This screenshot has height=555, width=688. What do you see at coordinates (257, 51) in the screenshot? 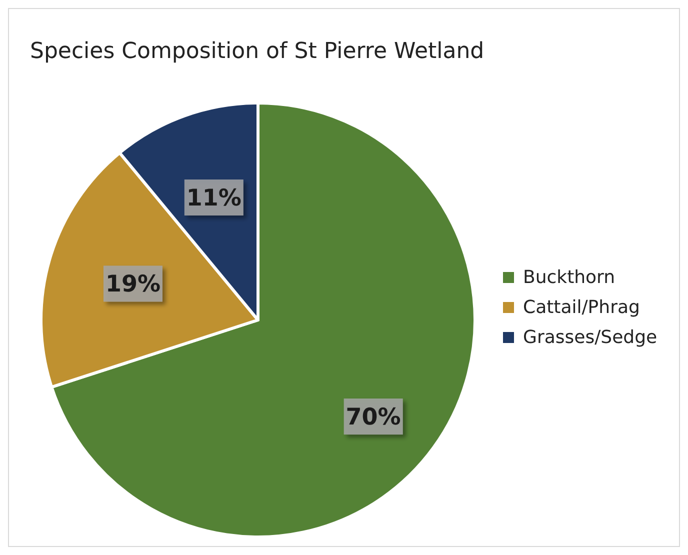
I see `chart-title: Species Composition of St Pierre Wetland` at bounding box center [257, 51].